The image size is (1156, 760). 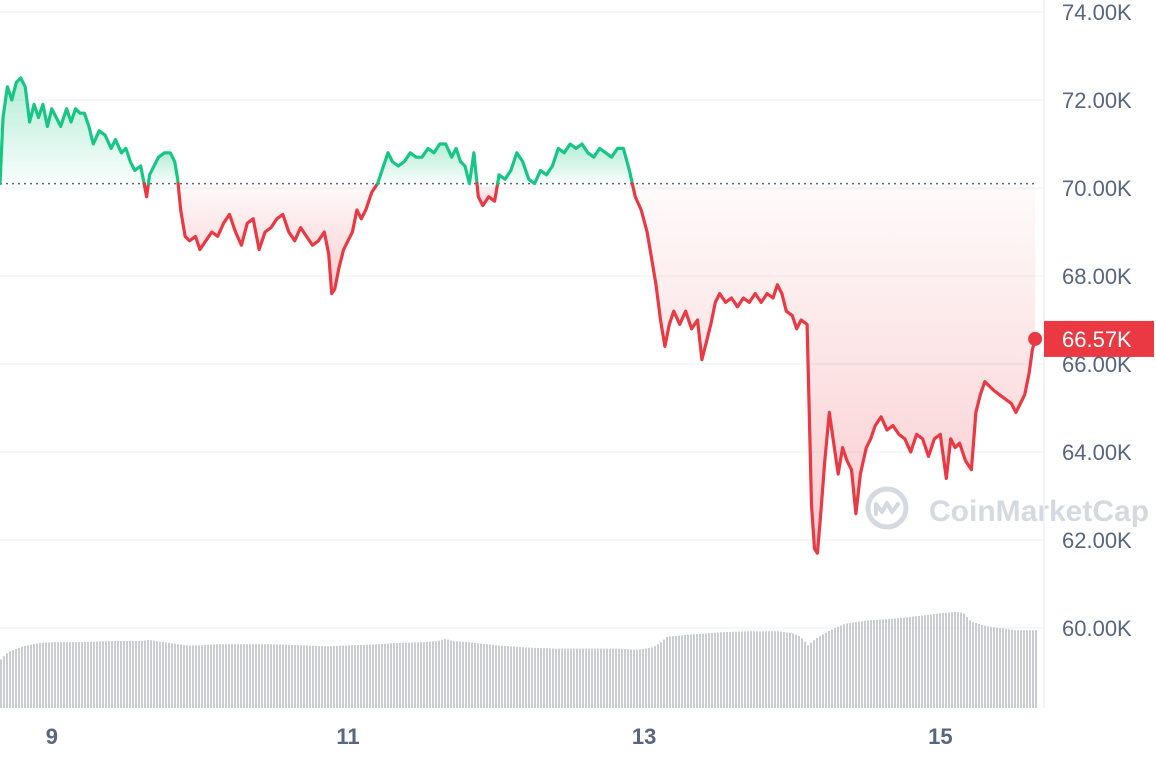 What do you see at coordinates (1097, 452) in the screenshot?
I see `y-tick-label: 64.00K` at bounding box center [1097, 452].